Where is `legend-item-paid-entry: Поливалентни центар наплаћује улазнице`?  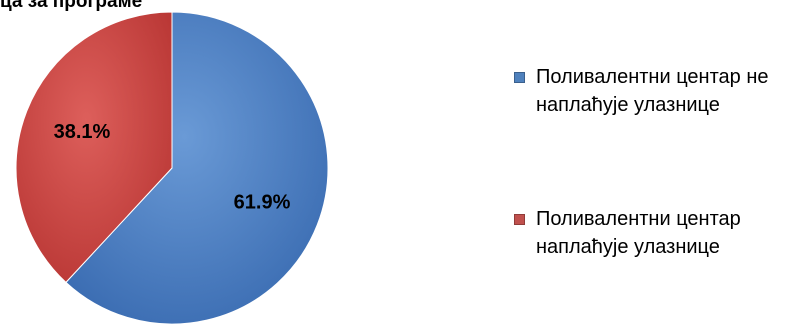 legend-item-paid-entry: Поливалентни центар наплаћује улазнице is located at coordinates (649, 233).